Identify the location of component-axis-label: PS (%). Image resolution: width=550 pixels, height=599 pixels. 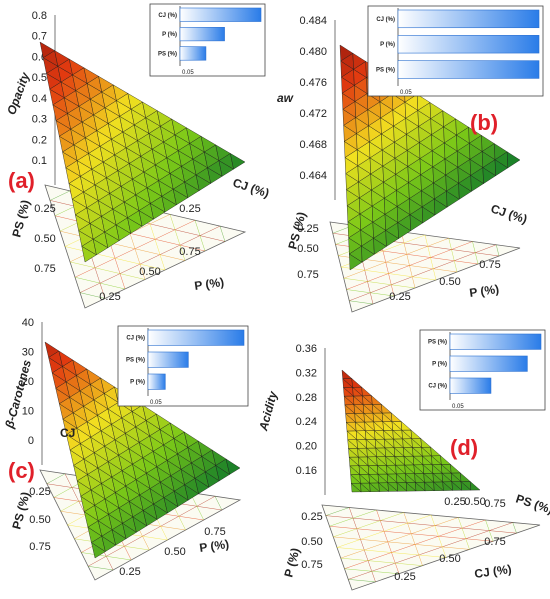
(20, 218).